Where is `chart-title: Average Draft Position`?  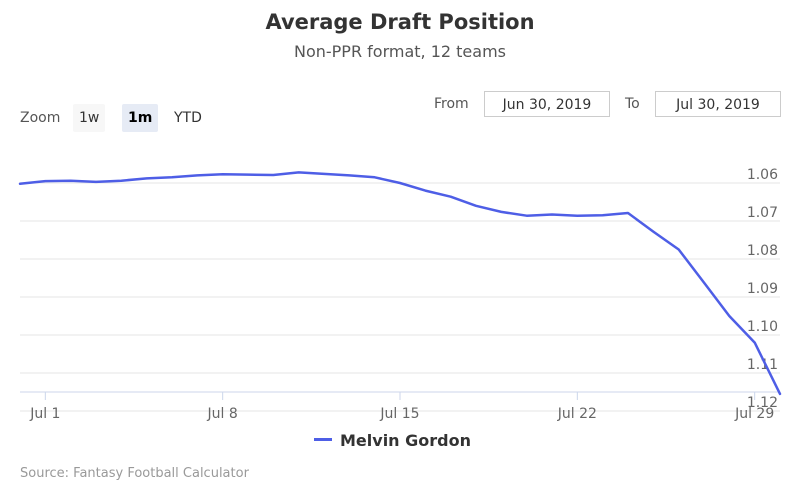 chart-title: Average Draft Position is located at coordinates (400, 22).